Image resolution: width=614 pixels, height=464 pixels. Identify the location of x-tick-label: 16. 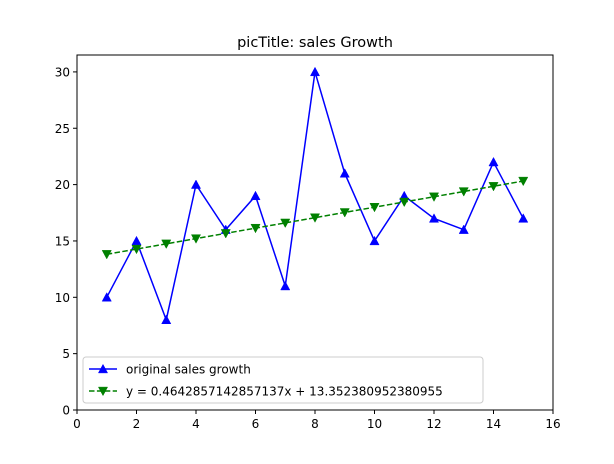
(552, 424).